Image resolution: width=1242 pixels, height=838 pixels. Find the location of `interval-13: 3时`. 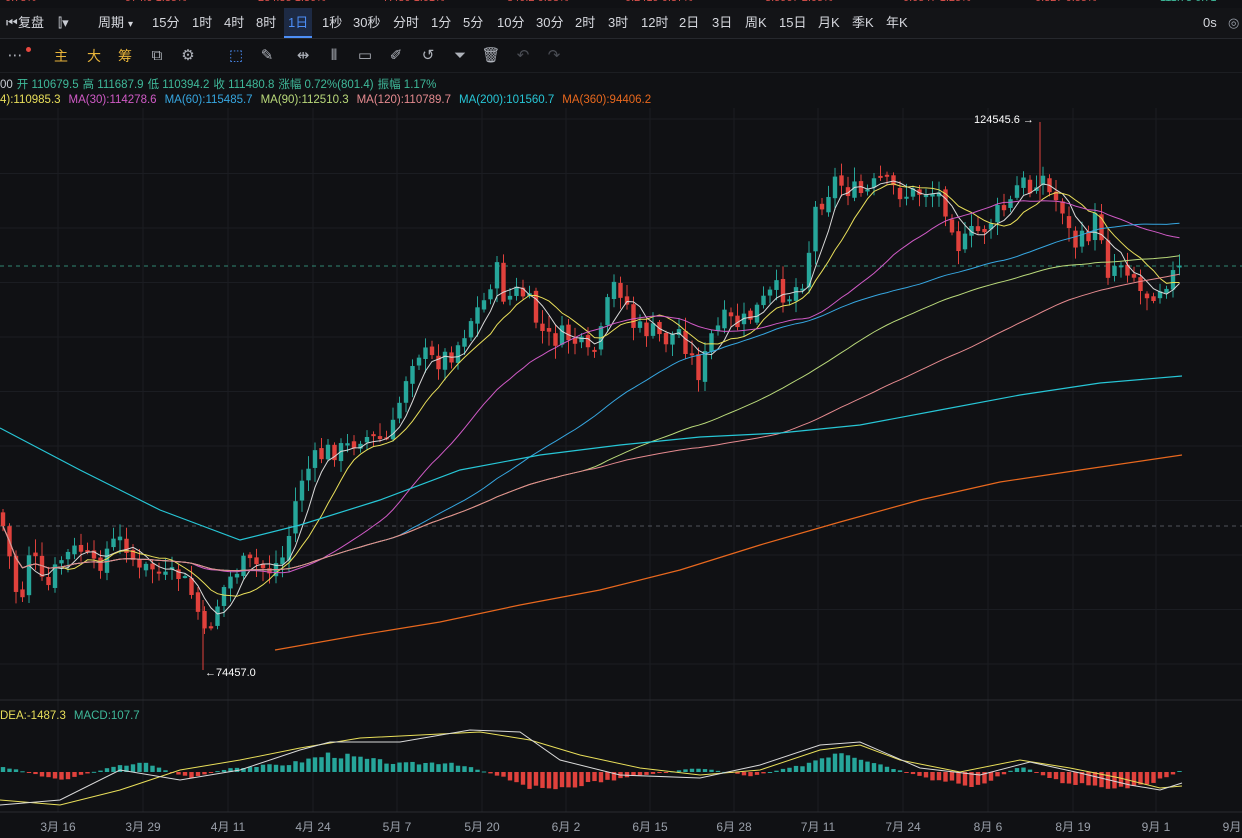

interval-13: 3时 is located at coordinates (618, 22).